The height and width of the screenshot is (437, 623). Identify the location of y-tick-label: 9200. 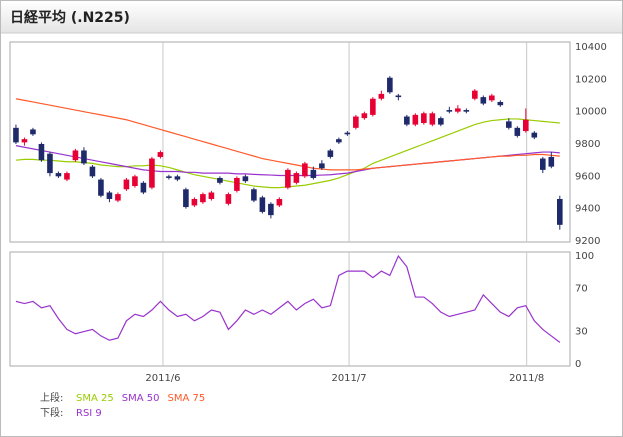
(587, 241).